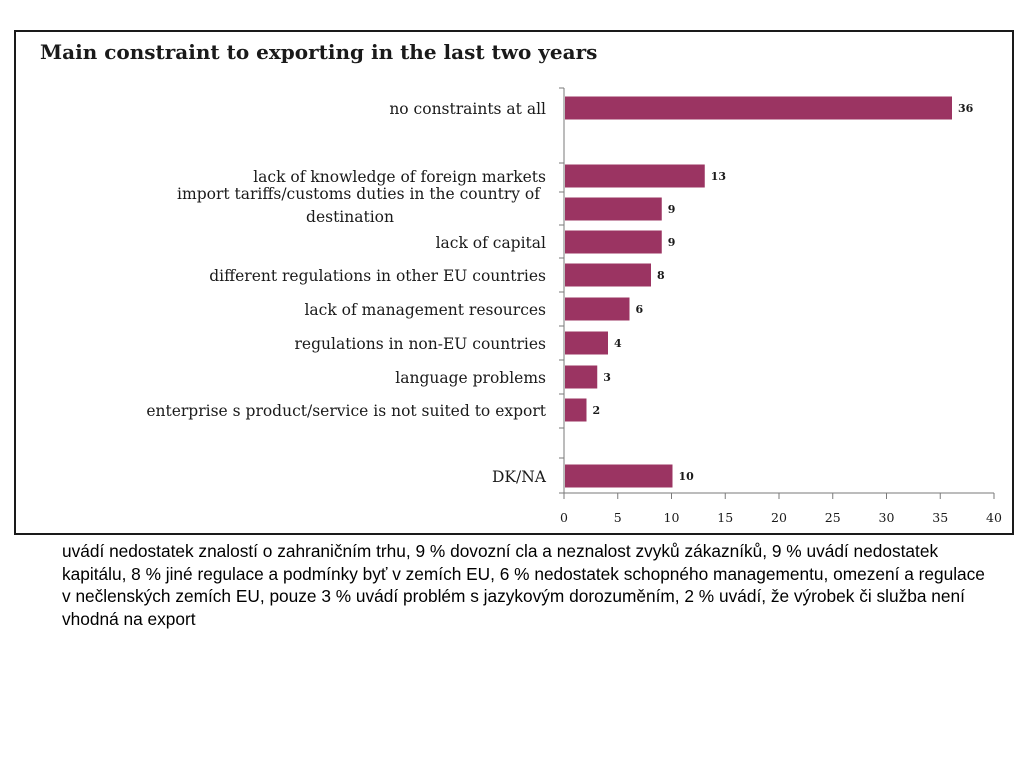 This screenshot has height=768, width=1024. What do you see at coordinates (994, 517) in the screenshot?
I see `x-tick-label: 40` at bounding box center [994, 517].